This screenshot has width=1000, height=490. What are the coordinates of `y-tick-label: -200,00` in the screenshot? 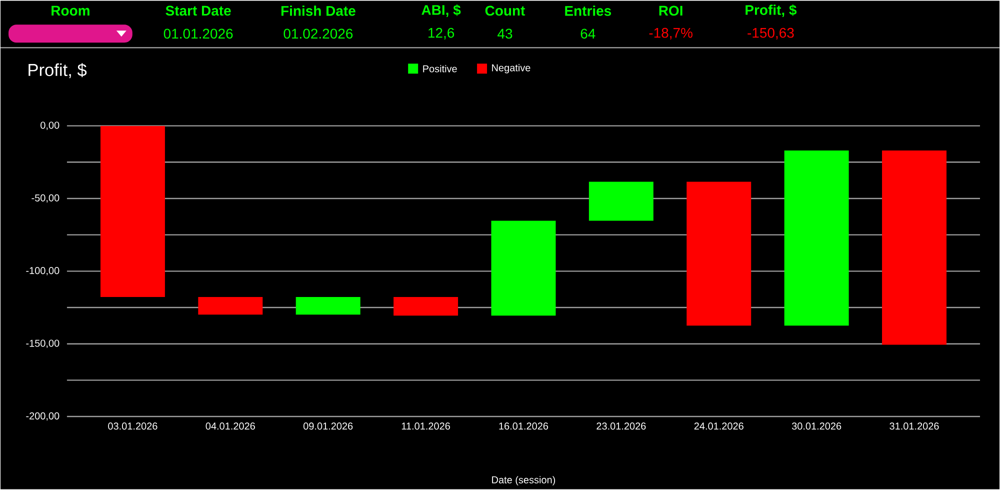 It's located at (43, 416).